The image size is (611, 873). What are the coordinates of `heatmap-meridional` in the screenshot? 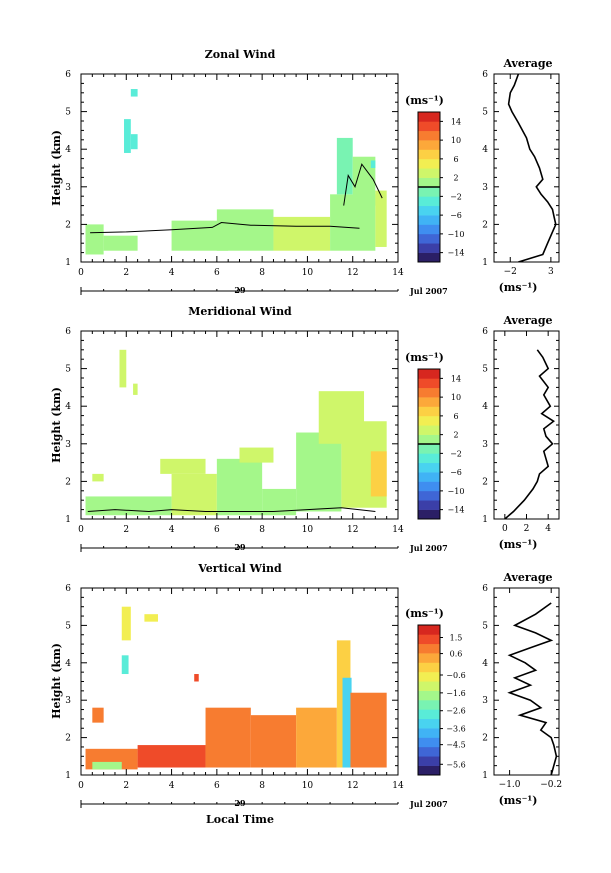 It's located at (236, 432).